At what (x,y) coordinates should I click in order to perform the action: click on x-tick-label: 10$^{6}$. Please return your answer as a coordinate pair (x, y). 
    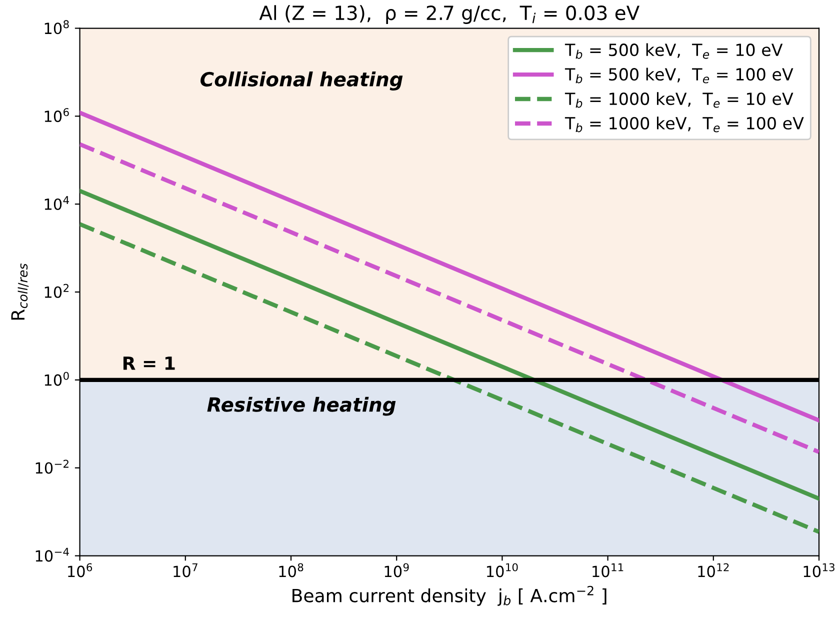
    Looking at the image, I should click on (80, 570).